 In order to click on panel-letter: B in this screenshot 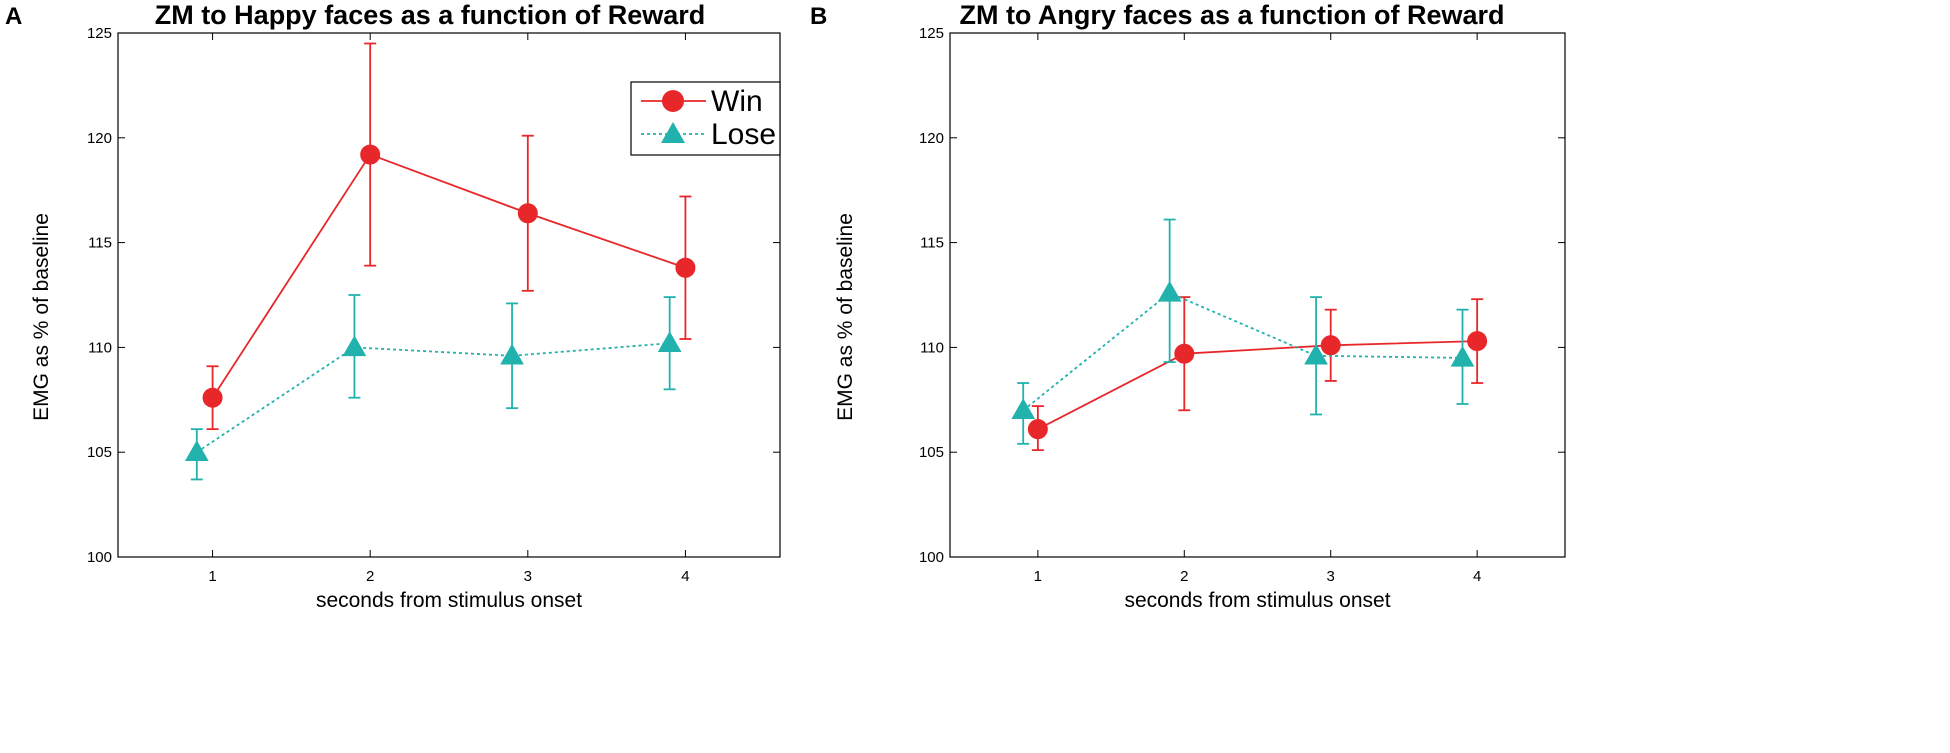, I will do `click(818, 16)`.